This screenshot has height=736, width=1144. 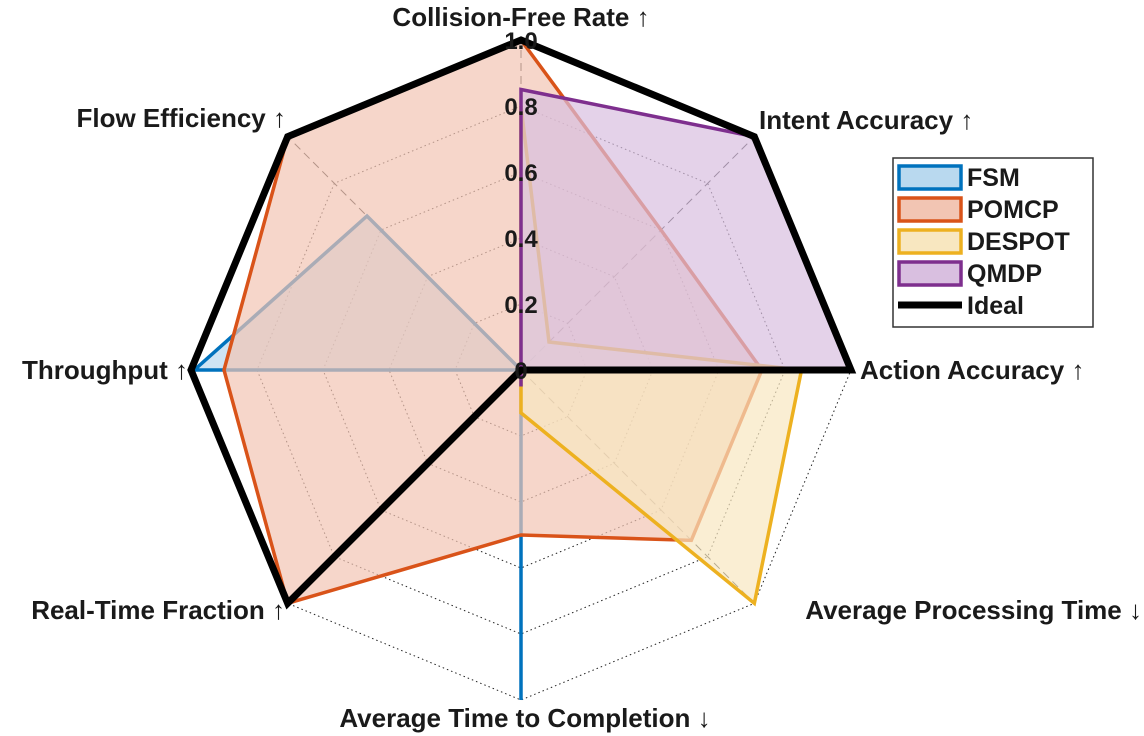 What do you see at coordinates (521, 206) in the screenshot?
I see `radial-ticks: 0 0.2 0.4 0.6 0.8 1.0` at bounding box center [521, 206].